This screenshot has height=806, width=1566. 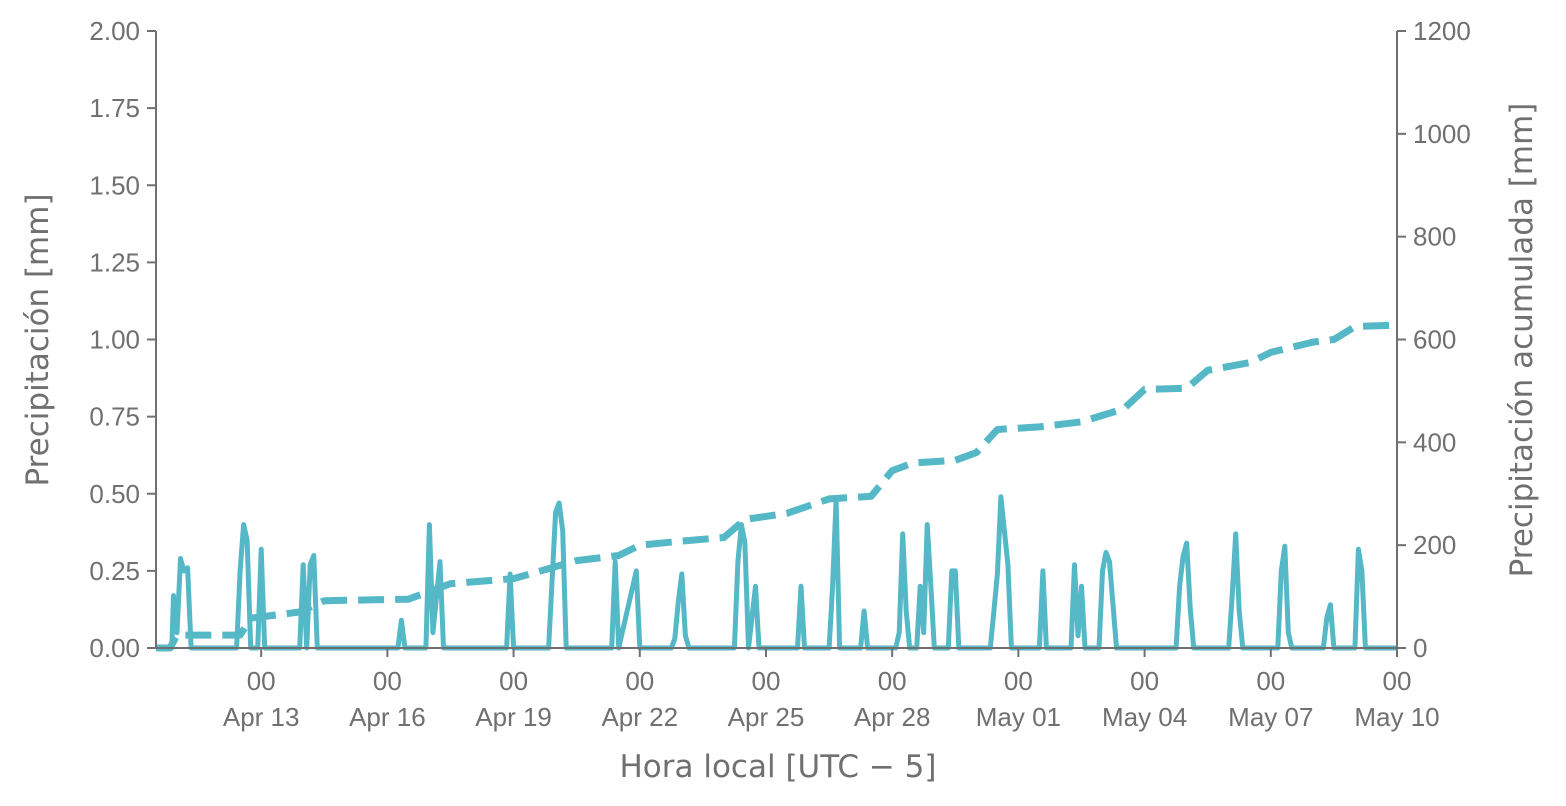 What do you see at coordinates (114, 340) in the screenshot?
I see `left-y-tick-label: 1.00` at bounding box center [114, 340].